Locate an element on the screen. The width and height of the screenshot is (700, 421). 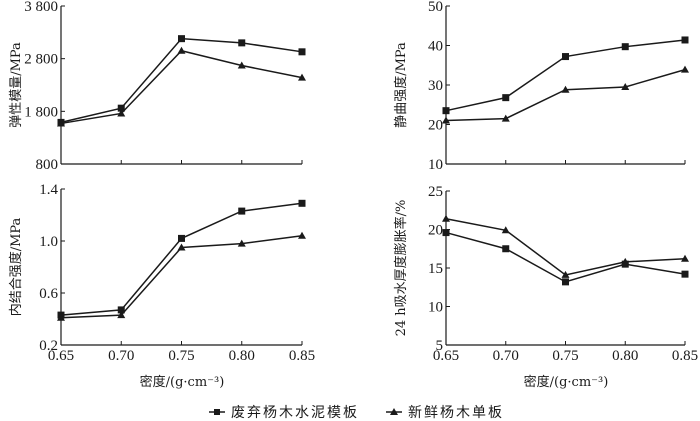
y-axis-title: 内结合强度/MPa is located at coordinates (16, 266).